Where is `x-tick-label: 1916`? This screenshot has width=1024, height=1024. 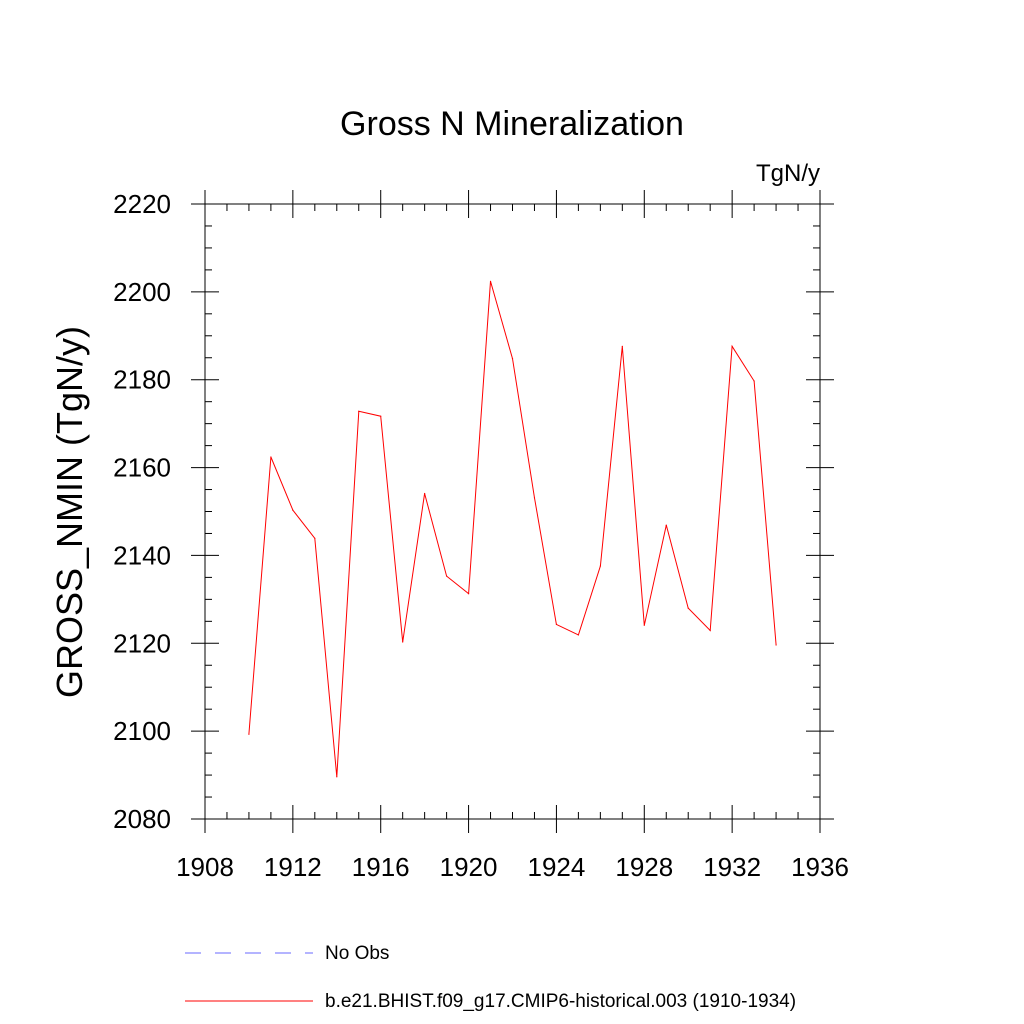 x-tick-label: 1916 is located at coordinates (381, 867).